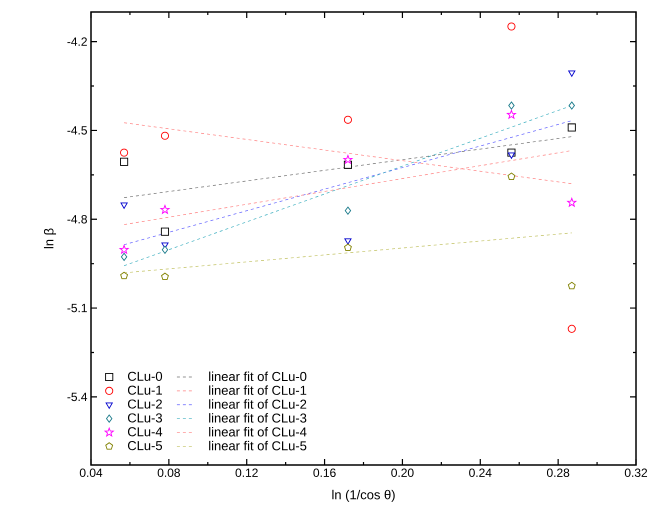 Image resolution: width=654 pixels, height=524 pixels. I want to click on legend-label: CLu-3, so click(145, 417).